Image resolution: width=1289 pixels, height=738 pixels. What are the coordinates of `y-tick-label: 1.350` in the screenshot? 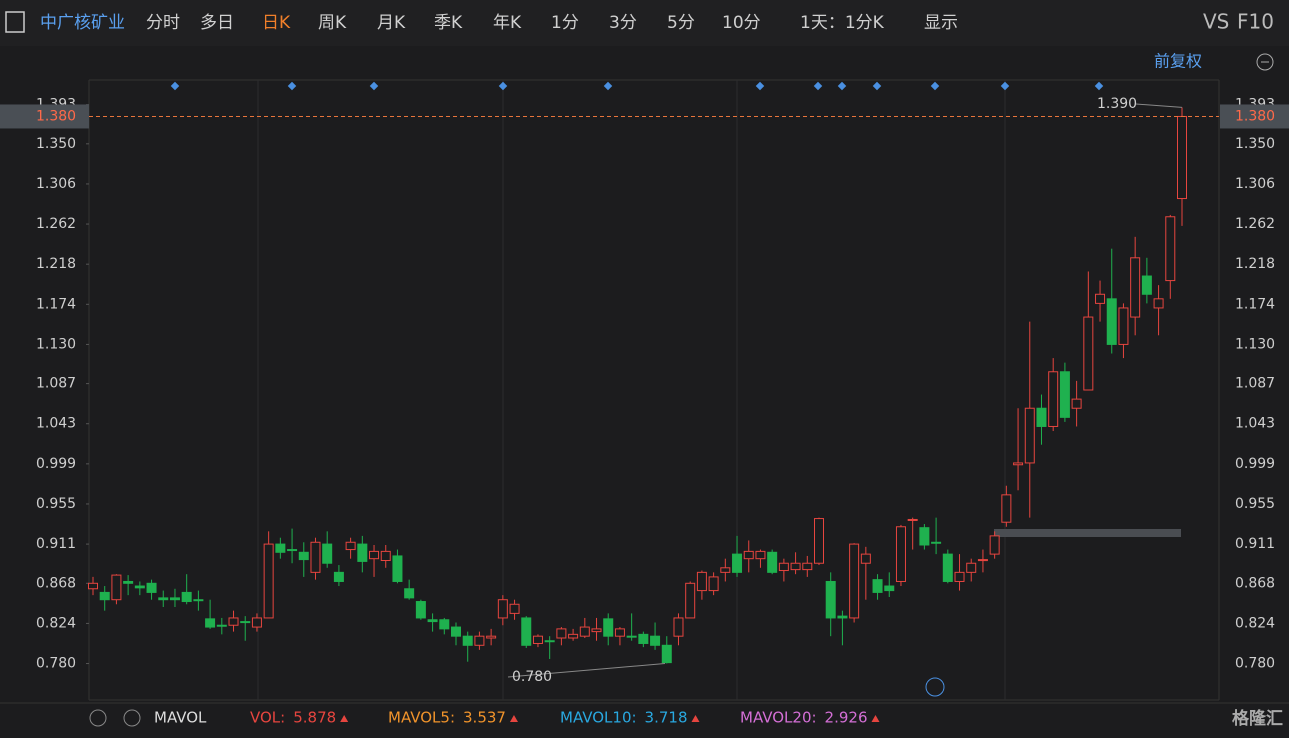 It's located at (56, 144).